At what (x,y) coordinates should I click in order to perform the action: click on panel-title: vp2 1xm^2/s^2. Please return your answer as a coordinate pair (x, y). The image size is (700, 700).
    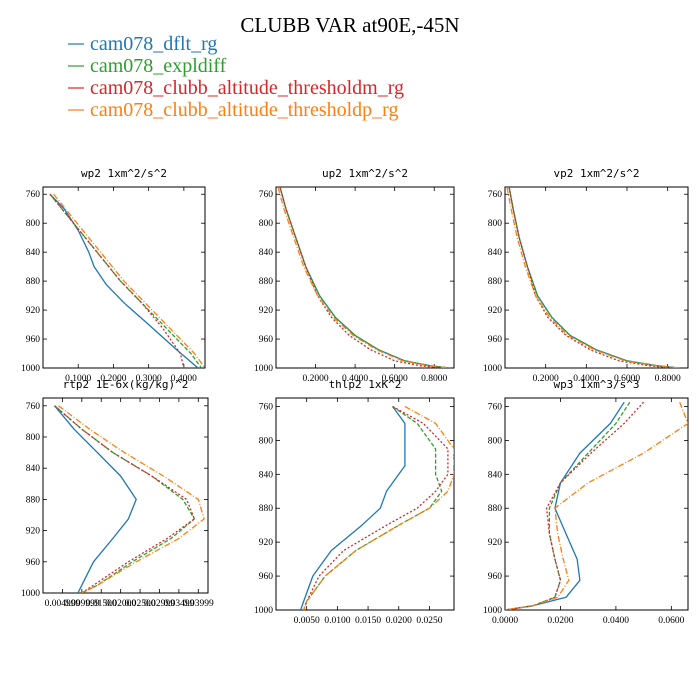
    Looking at the image, I should click on (596, 173).